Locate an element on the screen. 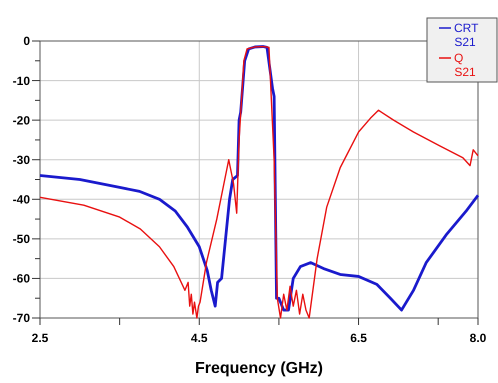 Image resolution: width=498 pixels, height=383 pixels. x-tick-label: 2.5 is located at coordinates (40, 338).